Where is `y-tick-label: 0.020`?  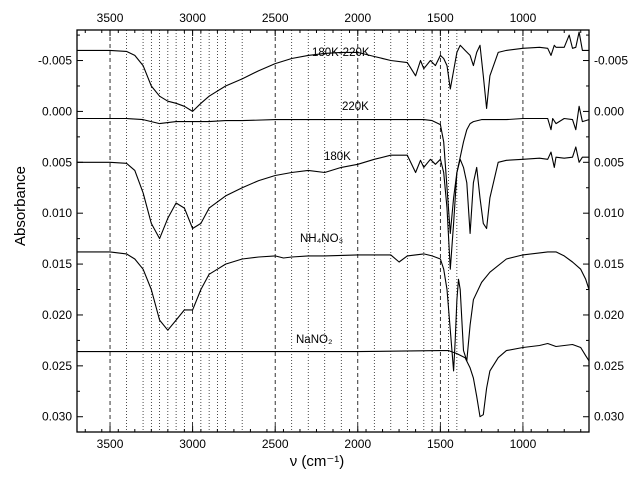 y-tick-label: 0.020 is located at coordinates (57, 315).